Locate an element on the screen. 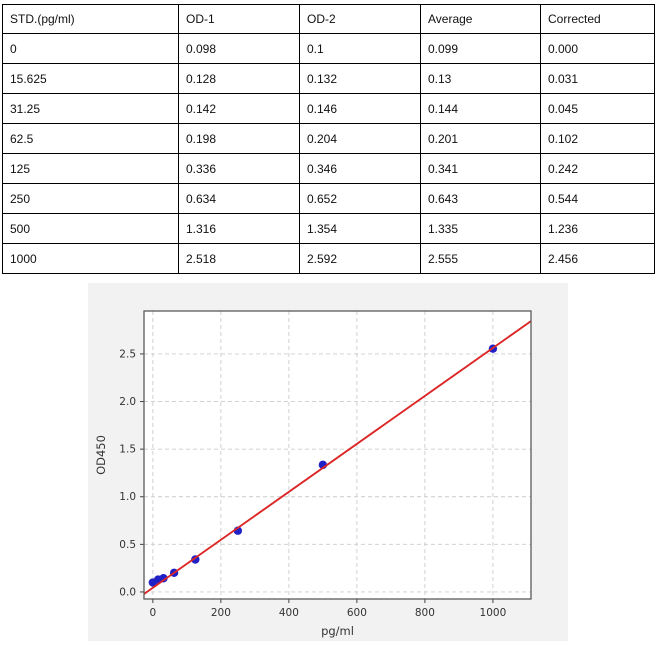 The height and width of the screenshot is (647, 656). y-tick-label: 1.0 is located at coordinates (127, 497).